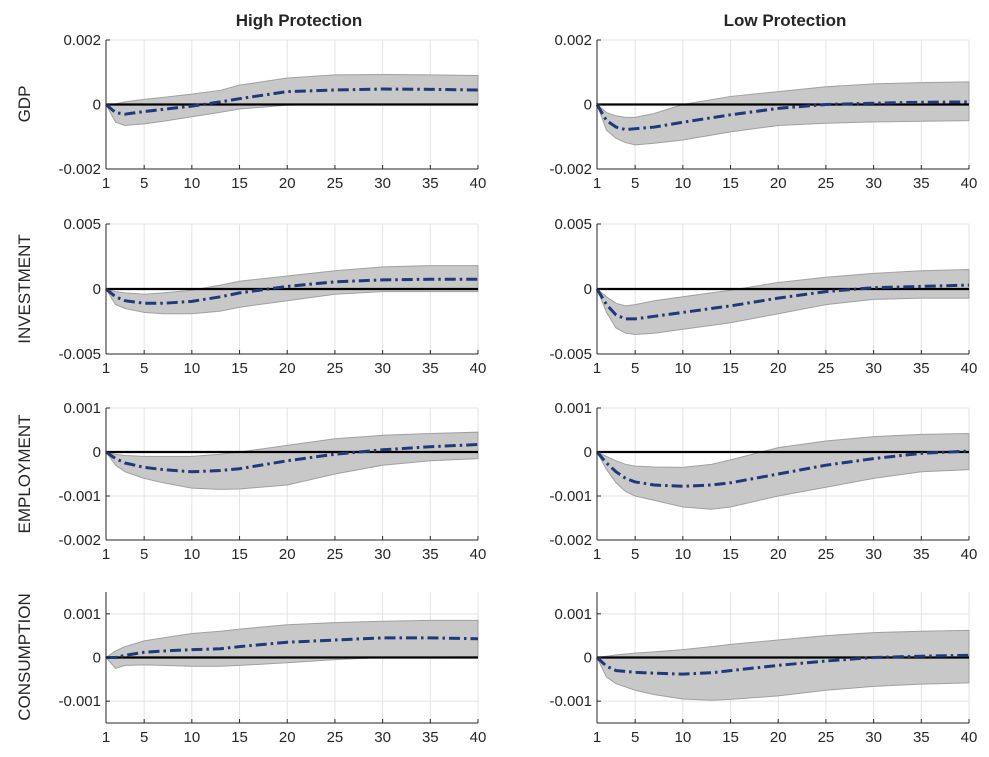  Describe the element at coordinates (24, 104) in the screenshot. I see `row-label-gdp: GDP` at that location.